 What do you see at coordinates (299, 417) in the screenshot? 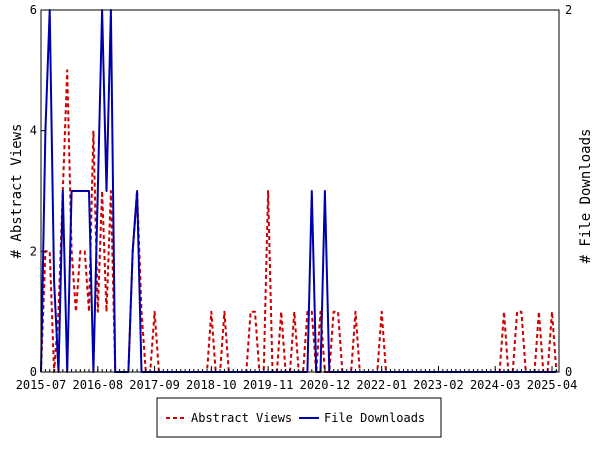
I see `legend: Abstract Views File Downloads` at bounding box center [299, 417].